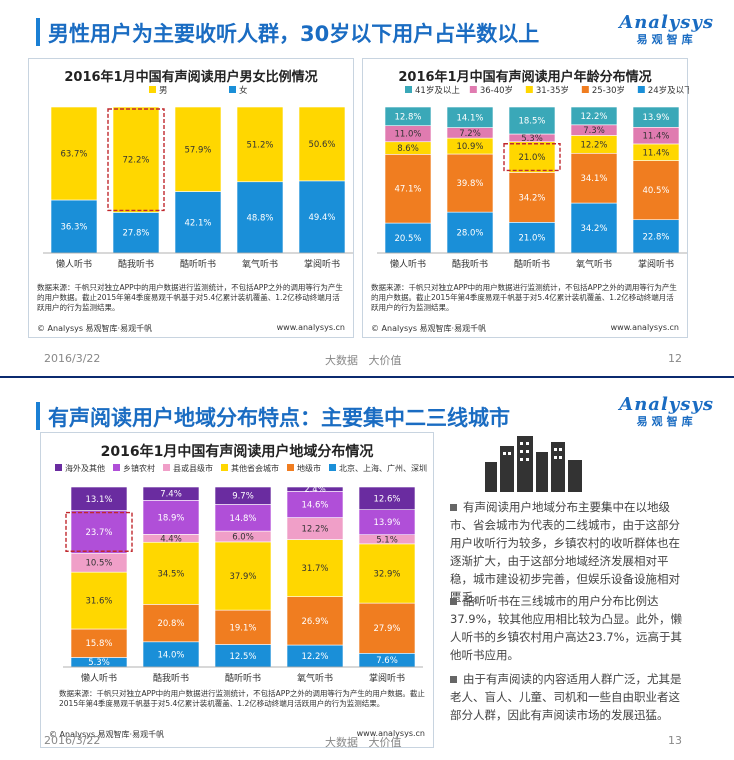  What do you see at coordinates (363, 360) in the screenshot?
I see `slide-tagline: 大数据 大价值` at bounding box center [363, 360].